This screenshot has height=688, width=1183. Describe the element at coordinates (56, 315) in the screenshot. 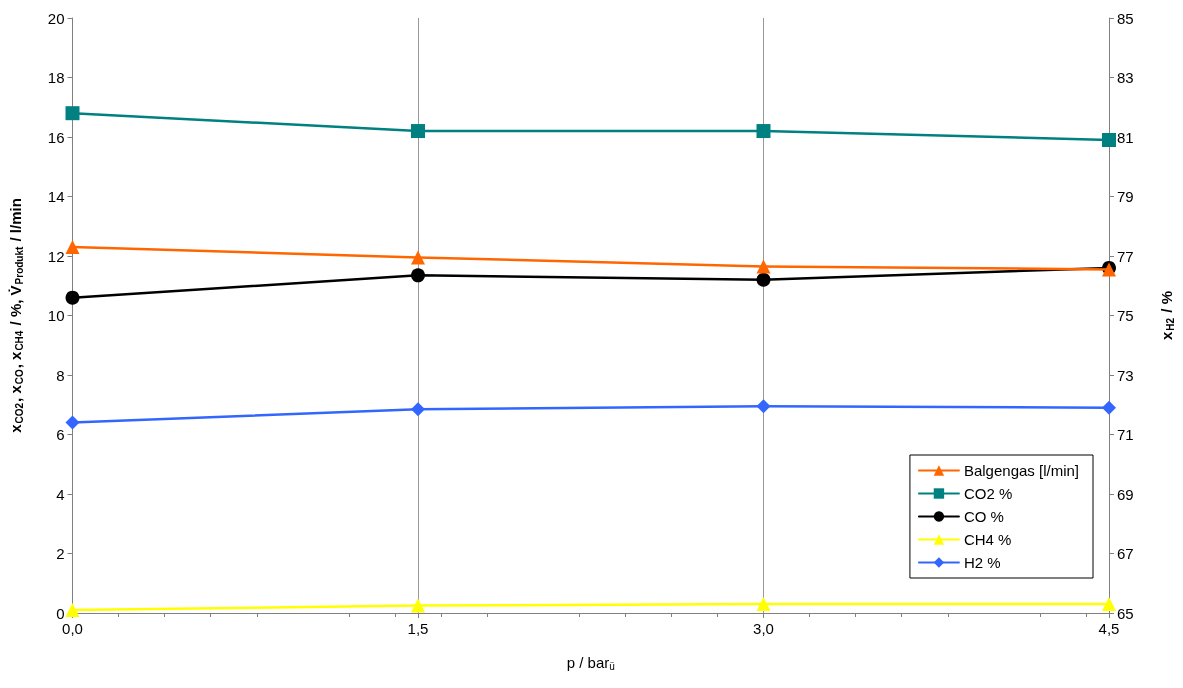

I see `y-tick-label: 10` at that location.